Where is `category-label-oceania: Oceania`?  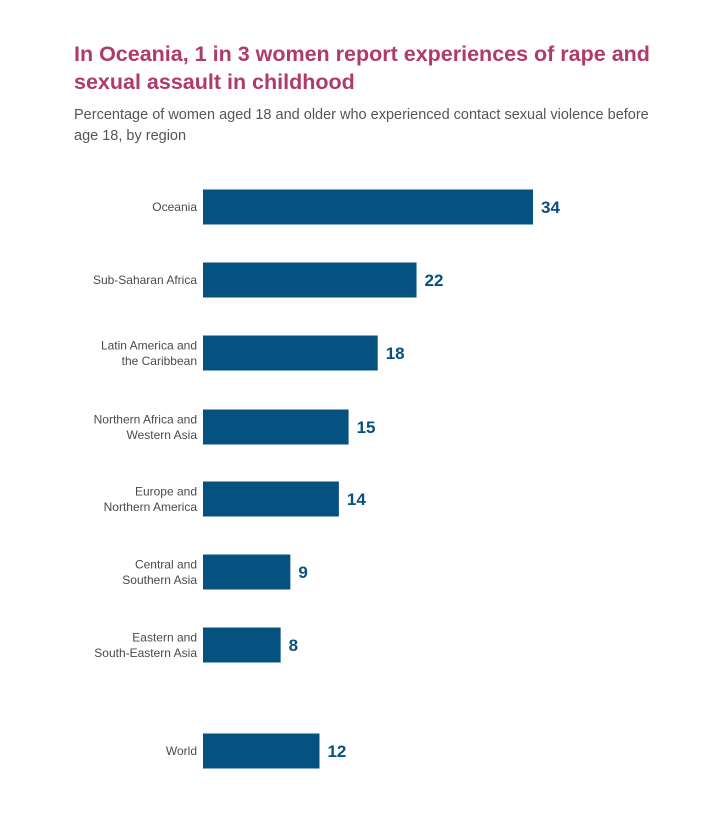 category-label-oceania: Oceania is located at coordinates (174, 207).